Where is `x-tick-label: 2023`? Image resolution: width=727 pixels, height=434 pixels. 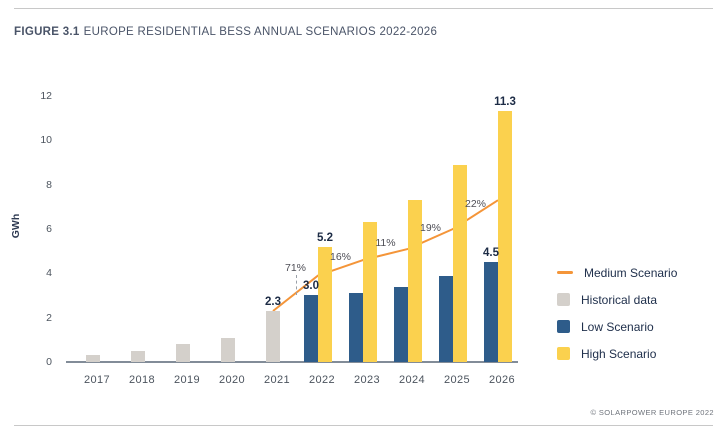 x-tick-label: 2023 is located at coordinates (367, 380).